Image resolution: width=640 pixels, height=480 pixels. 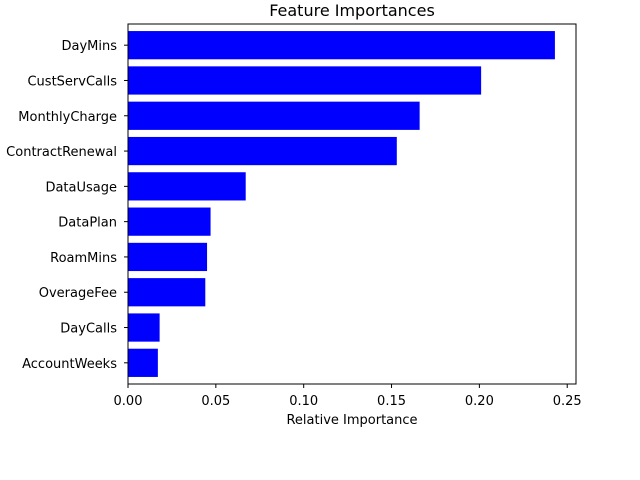 What do you see at coordinates (67, 117) in the screenshot?
I see `y-tick-label: MonthlyCharge` at bounding box center [67, 117].